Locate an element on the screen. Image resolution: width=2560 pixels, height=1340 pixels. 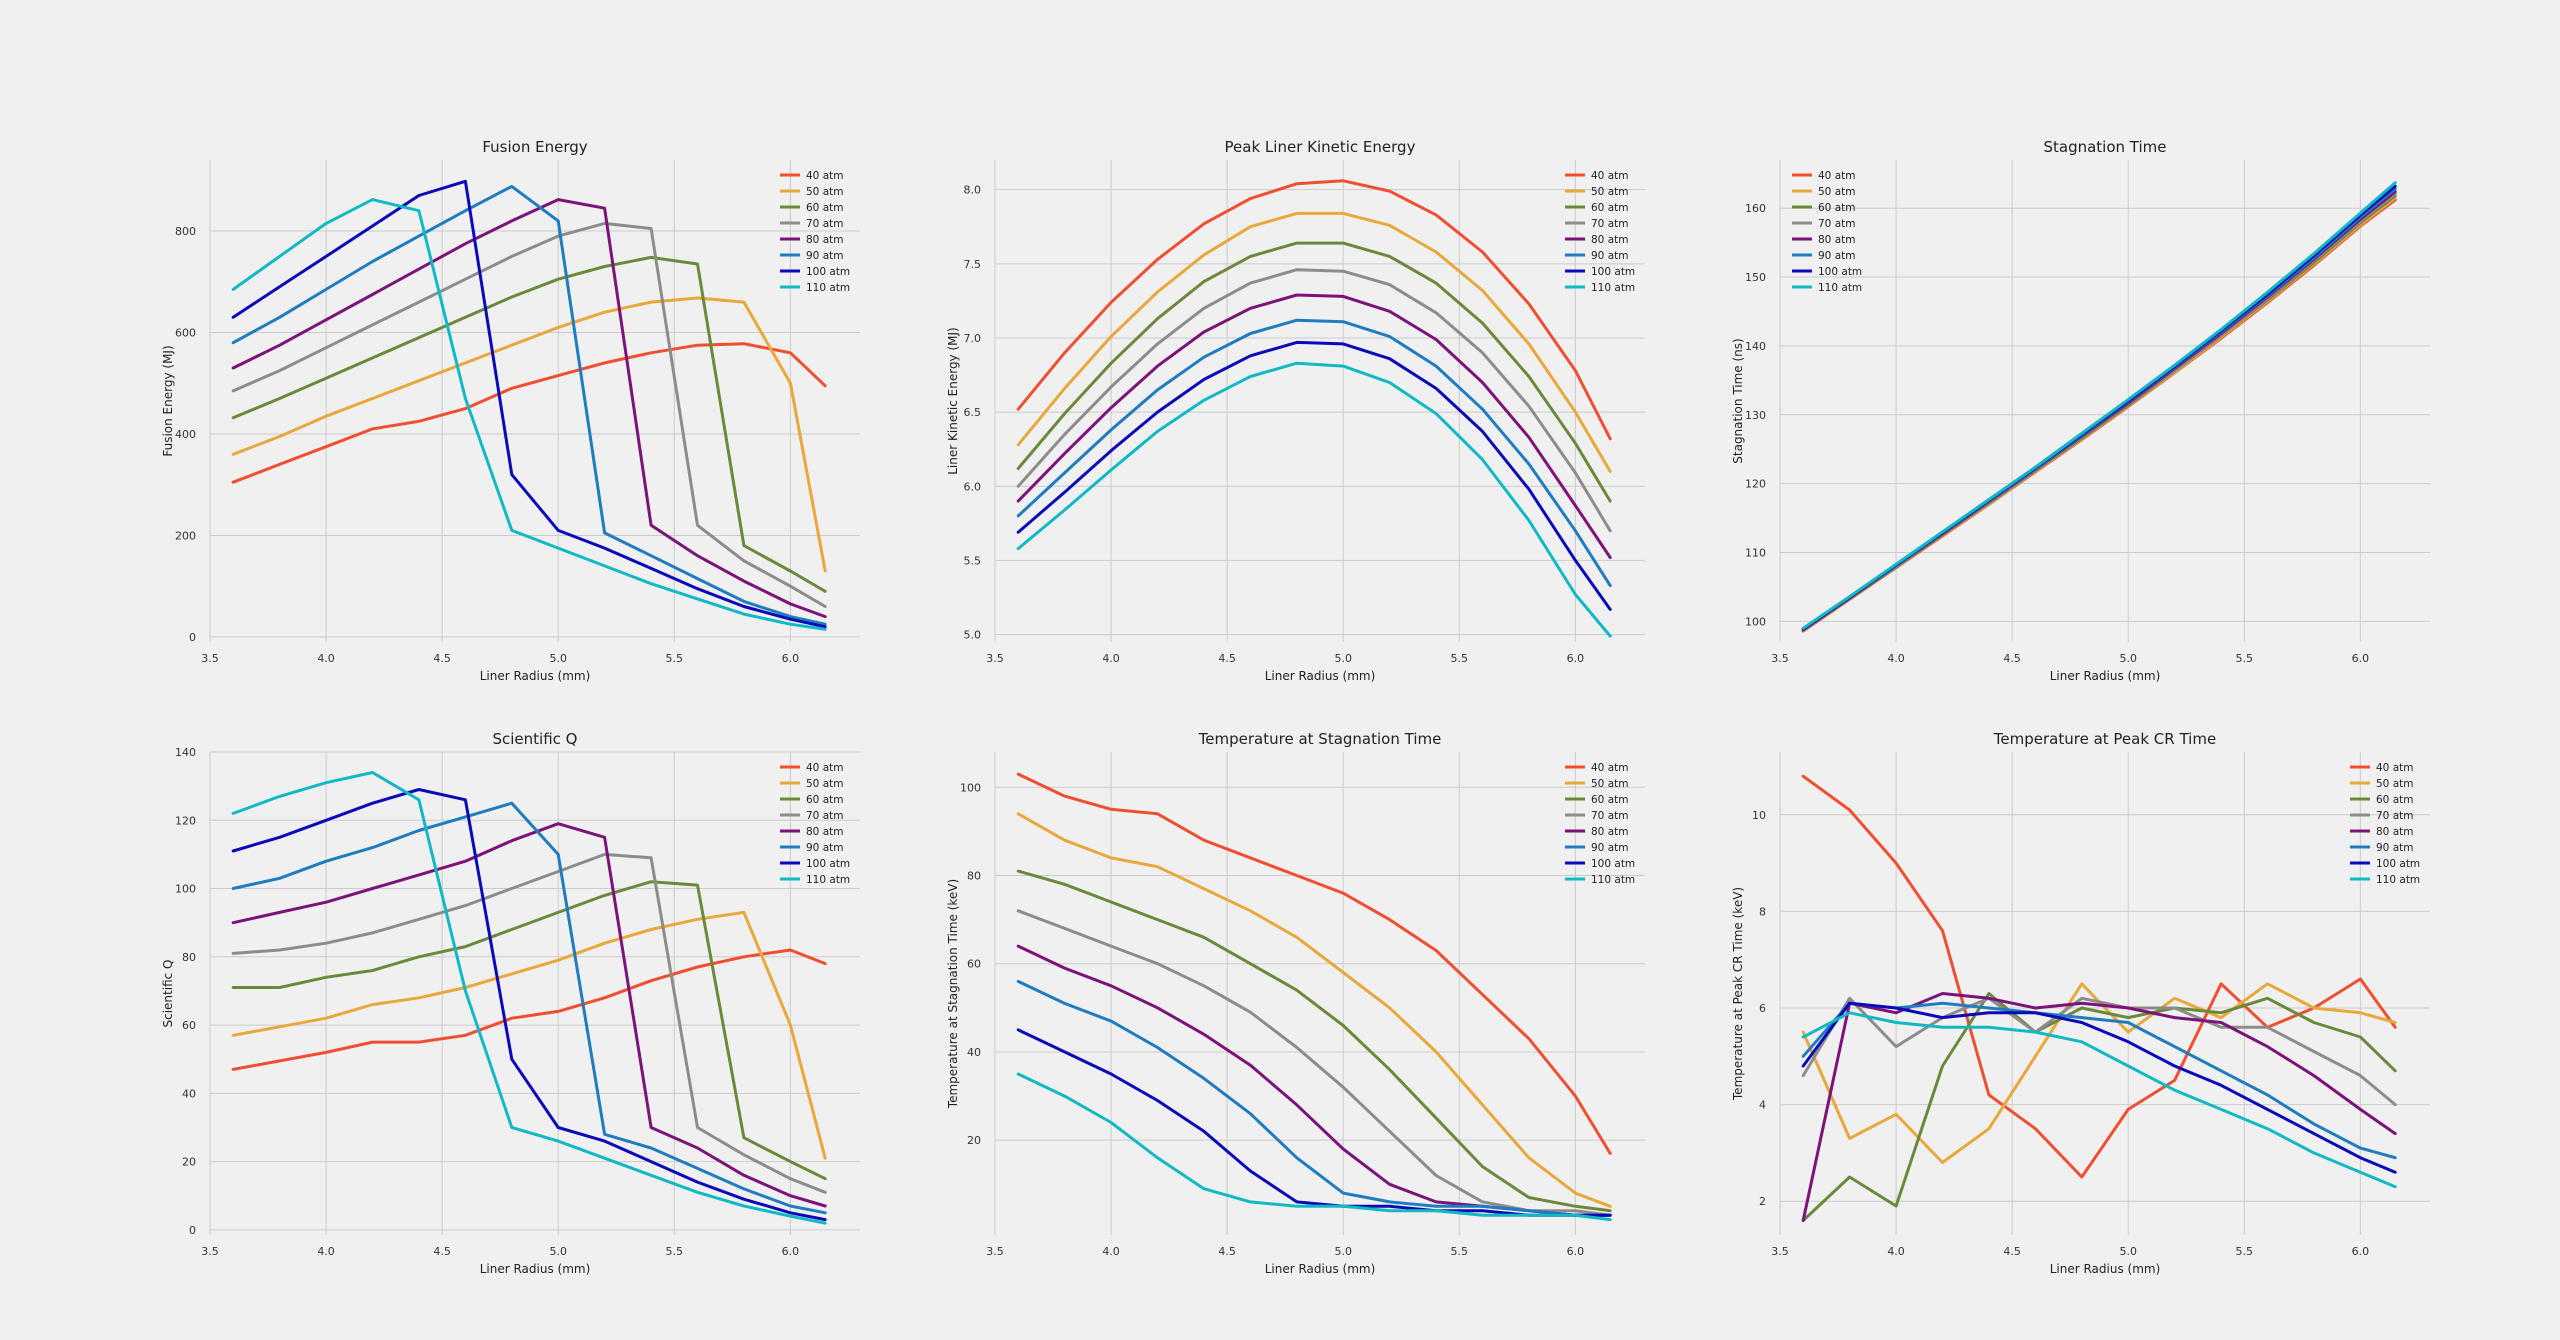
y-tick-label: 40 is located at coordinates (974, 1052).